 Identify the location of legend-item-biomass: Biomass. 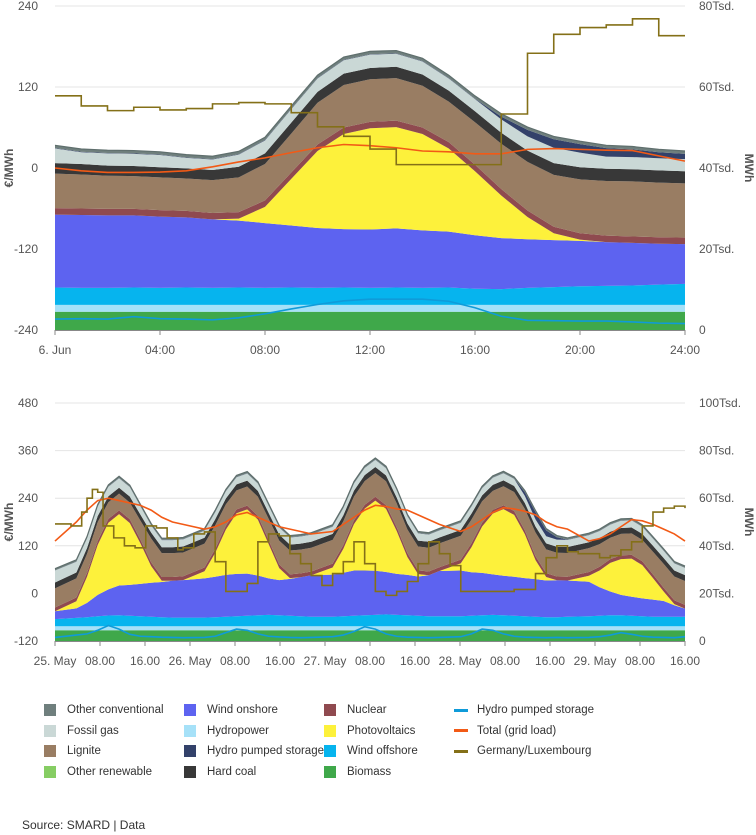
(404, 772).